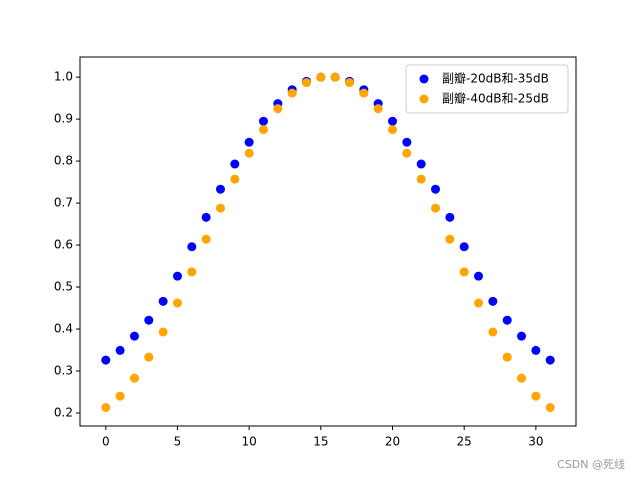 The width and height of the screenshot is (640, 480). I want to click on y-tick-label: 0.2, so click(63, 412).